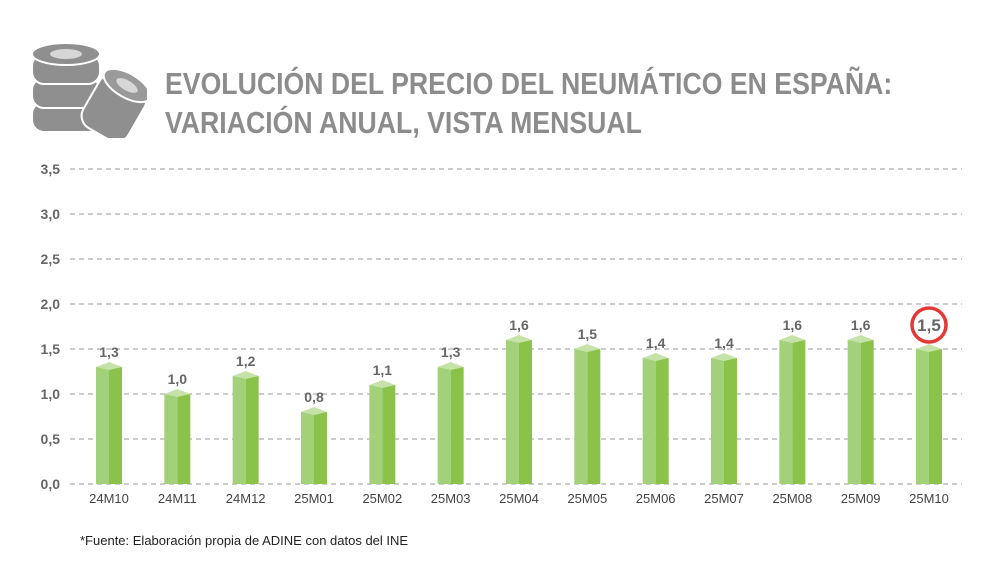 Image resolution: width=1000 pixels, height=561 pixels. I want to click on x-tick-label: 25M01, so click(314, 498).